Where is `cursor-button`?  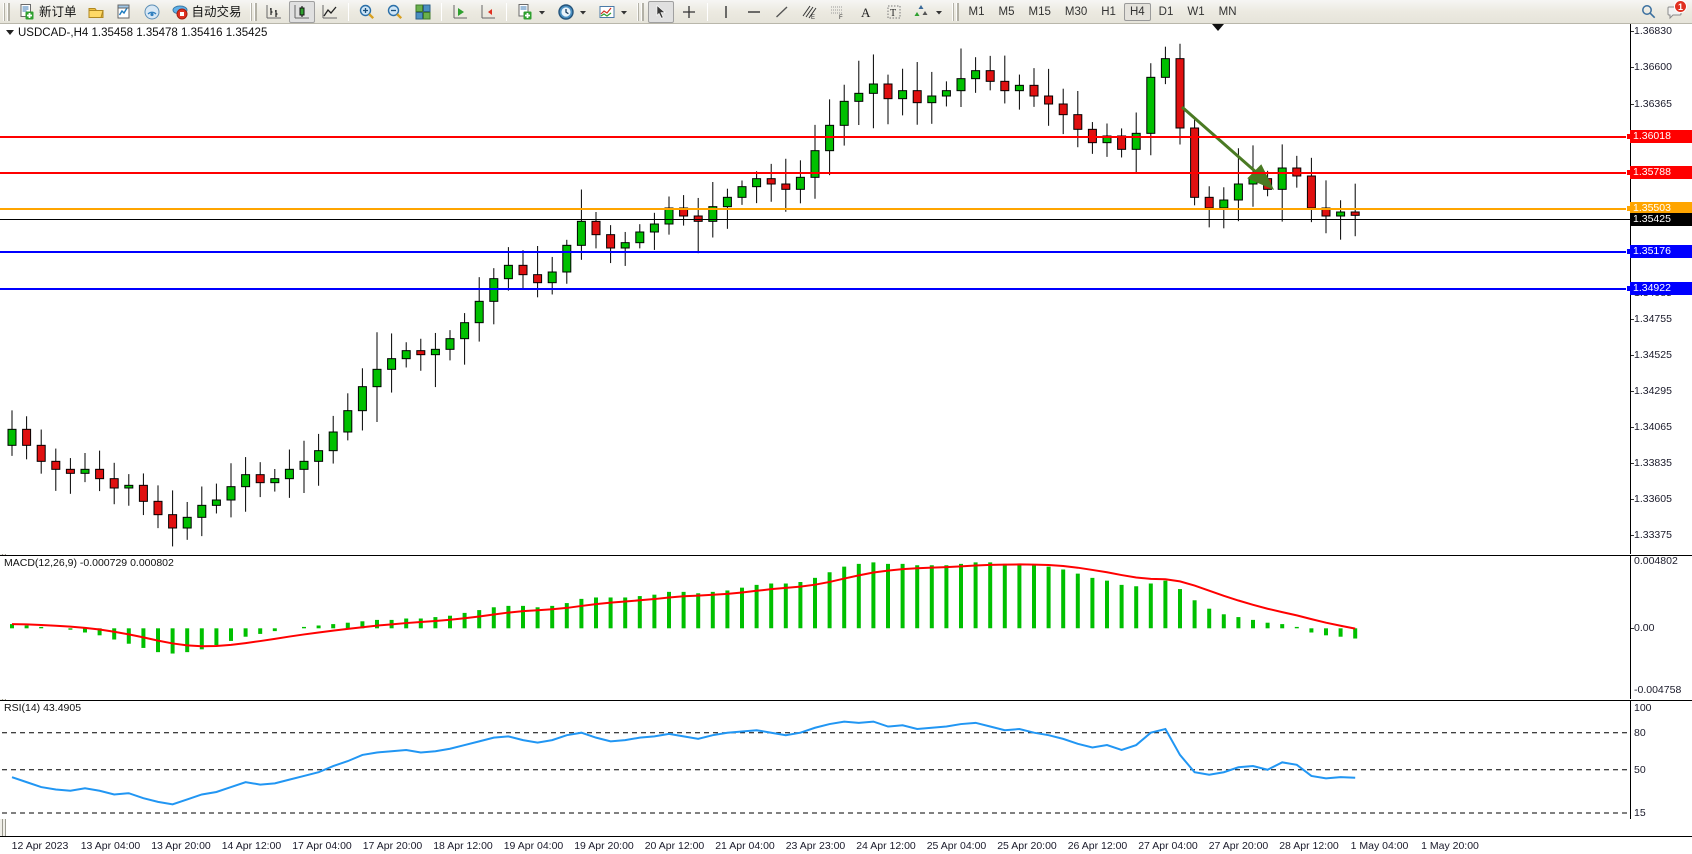
cursor-button is located at coordinates (660, 11).